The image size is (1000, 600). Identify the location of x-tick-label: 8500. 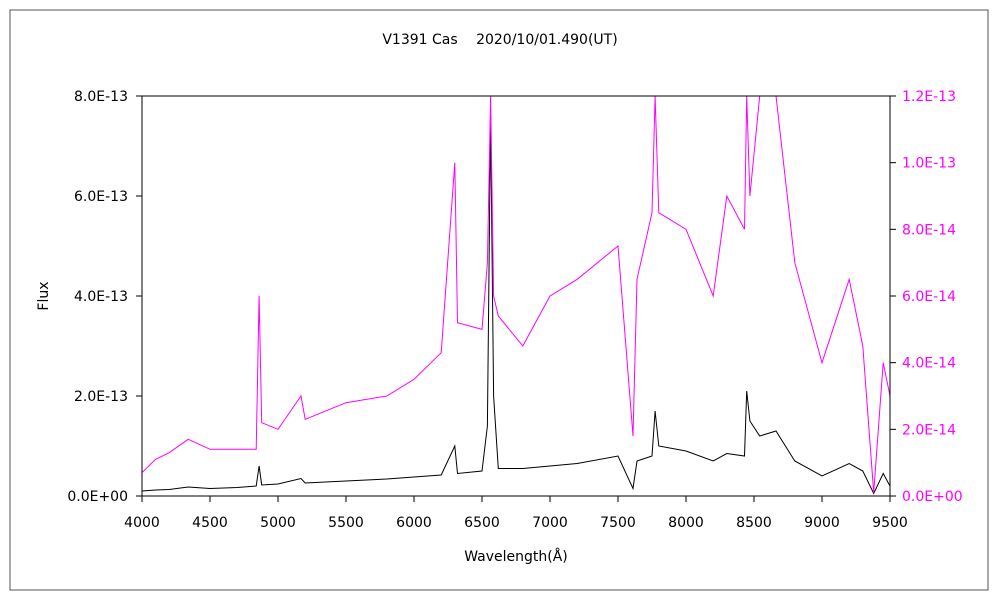
(754, 523).